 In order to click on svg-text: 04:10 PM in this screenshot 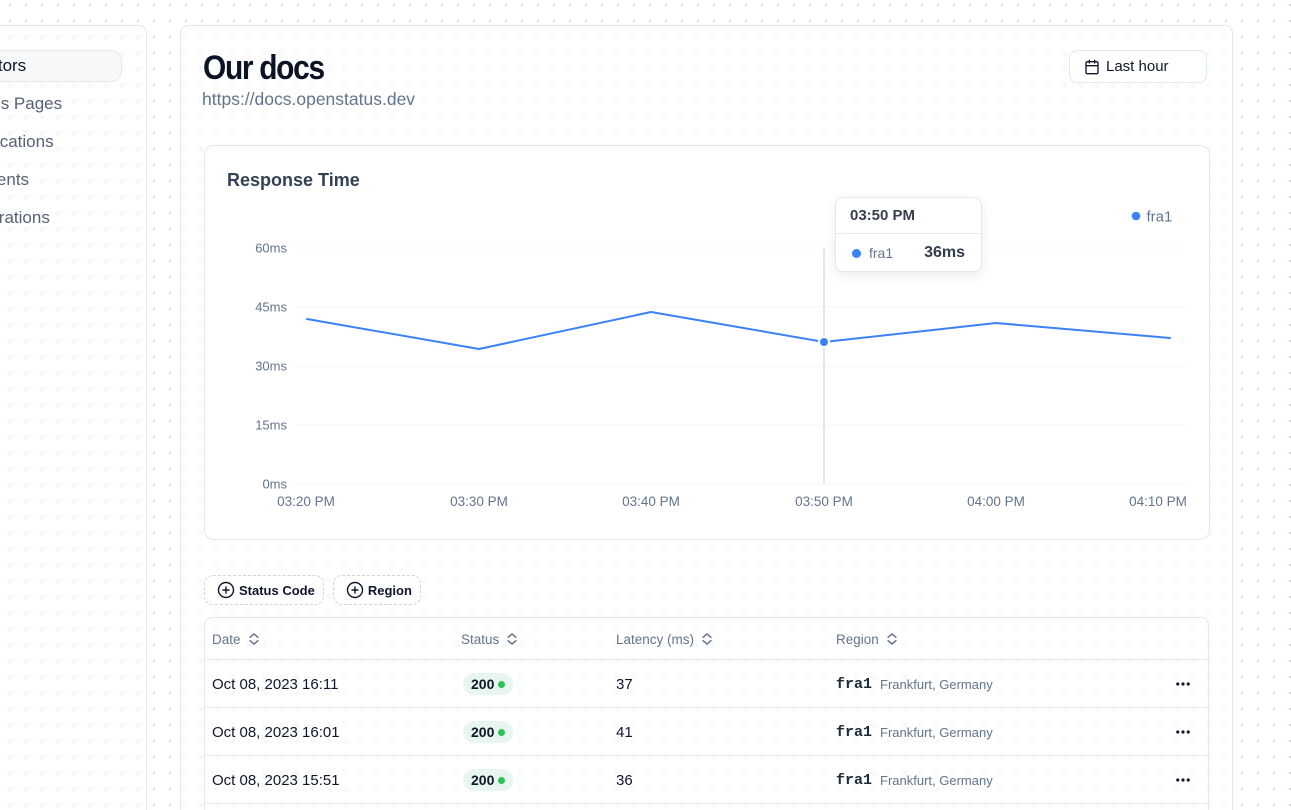, I will do `click(1158, 501)`.